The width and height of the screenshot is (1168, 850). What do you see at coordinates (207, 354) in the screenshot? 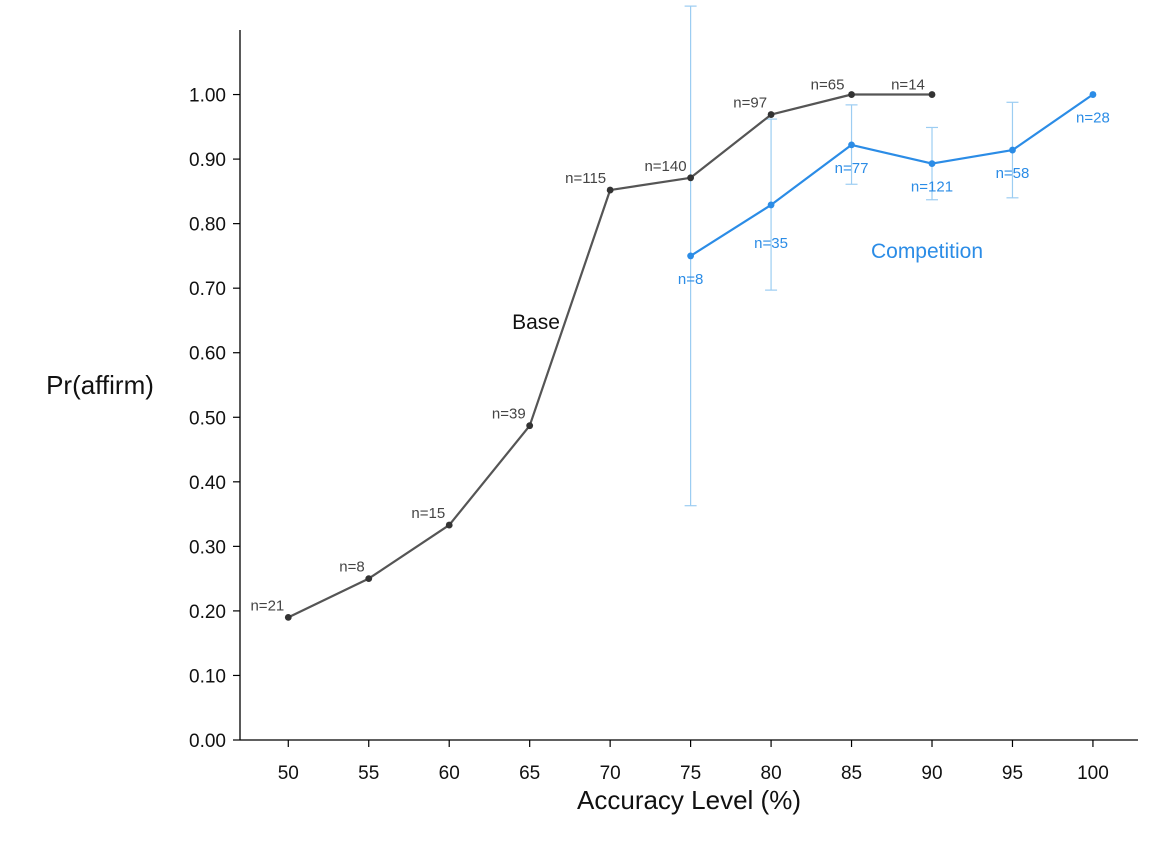
I see `y-tick-label: 0.60` at bounding box center [207, 354].